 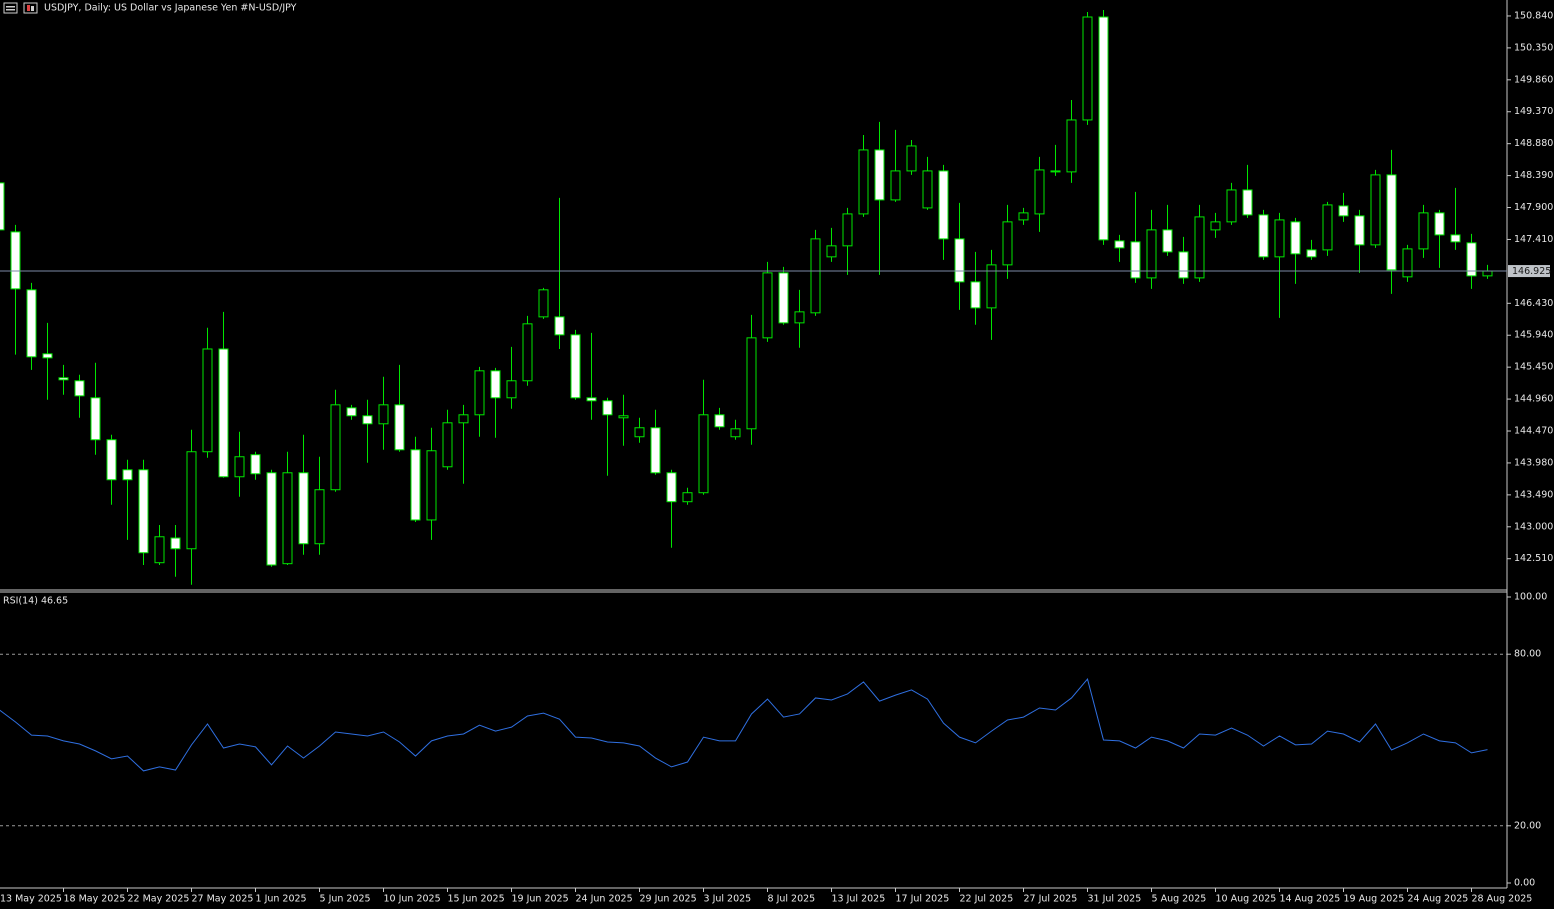 I want to click on y-tick-label: 145.450, so click(x=1533, y=367).